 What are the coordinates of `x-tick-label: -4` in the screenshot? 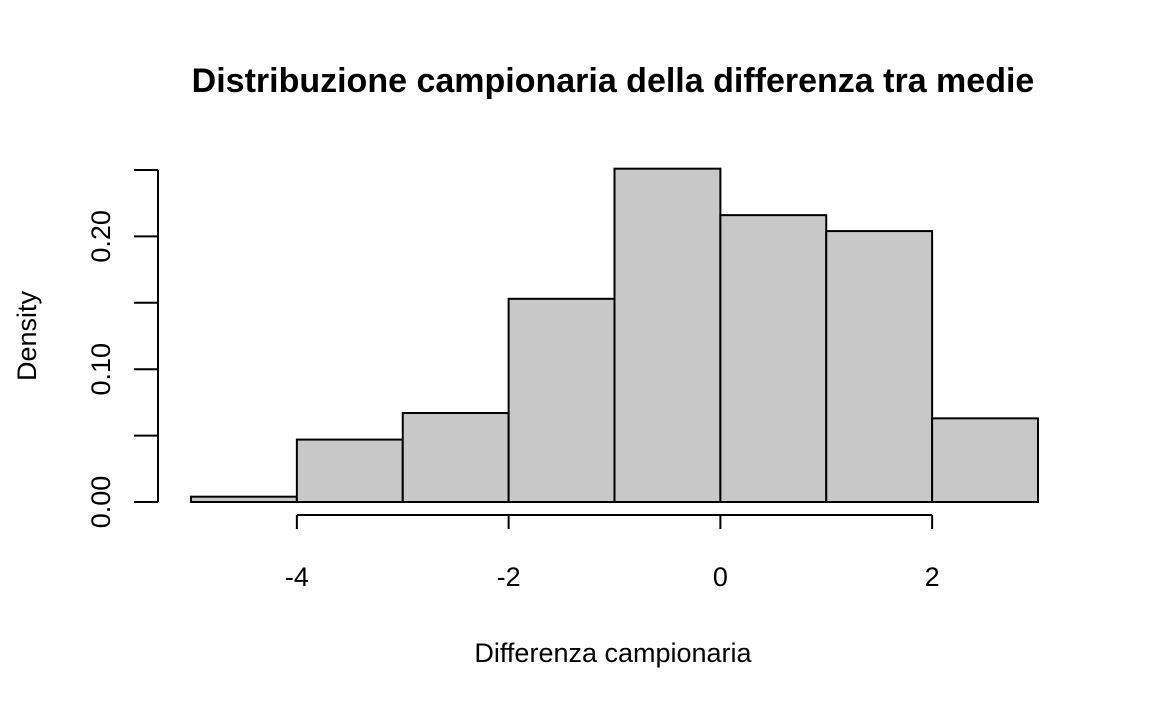 It's located at (297, 577).